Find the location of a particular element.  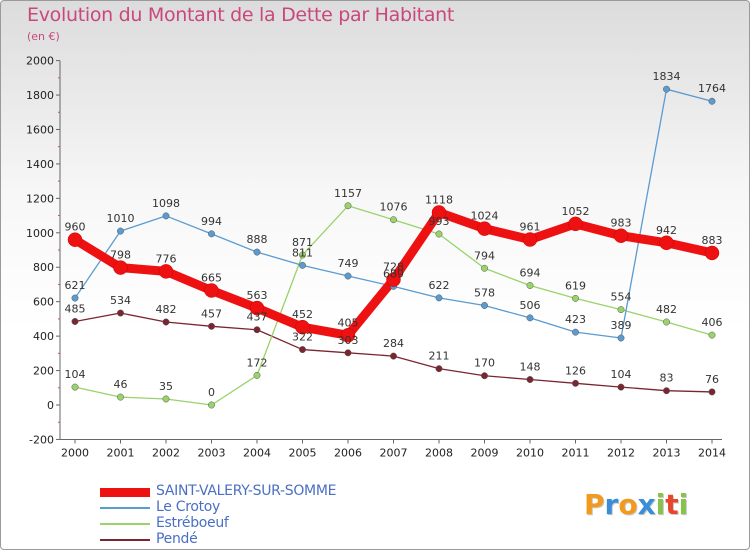

data-label-saint-valery: 1052 is located at coordinates (576, 211).